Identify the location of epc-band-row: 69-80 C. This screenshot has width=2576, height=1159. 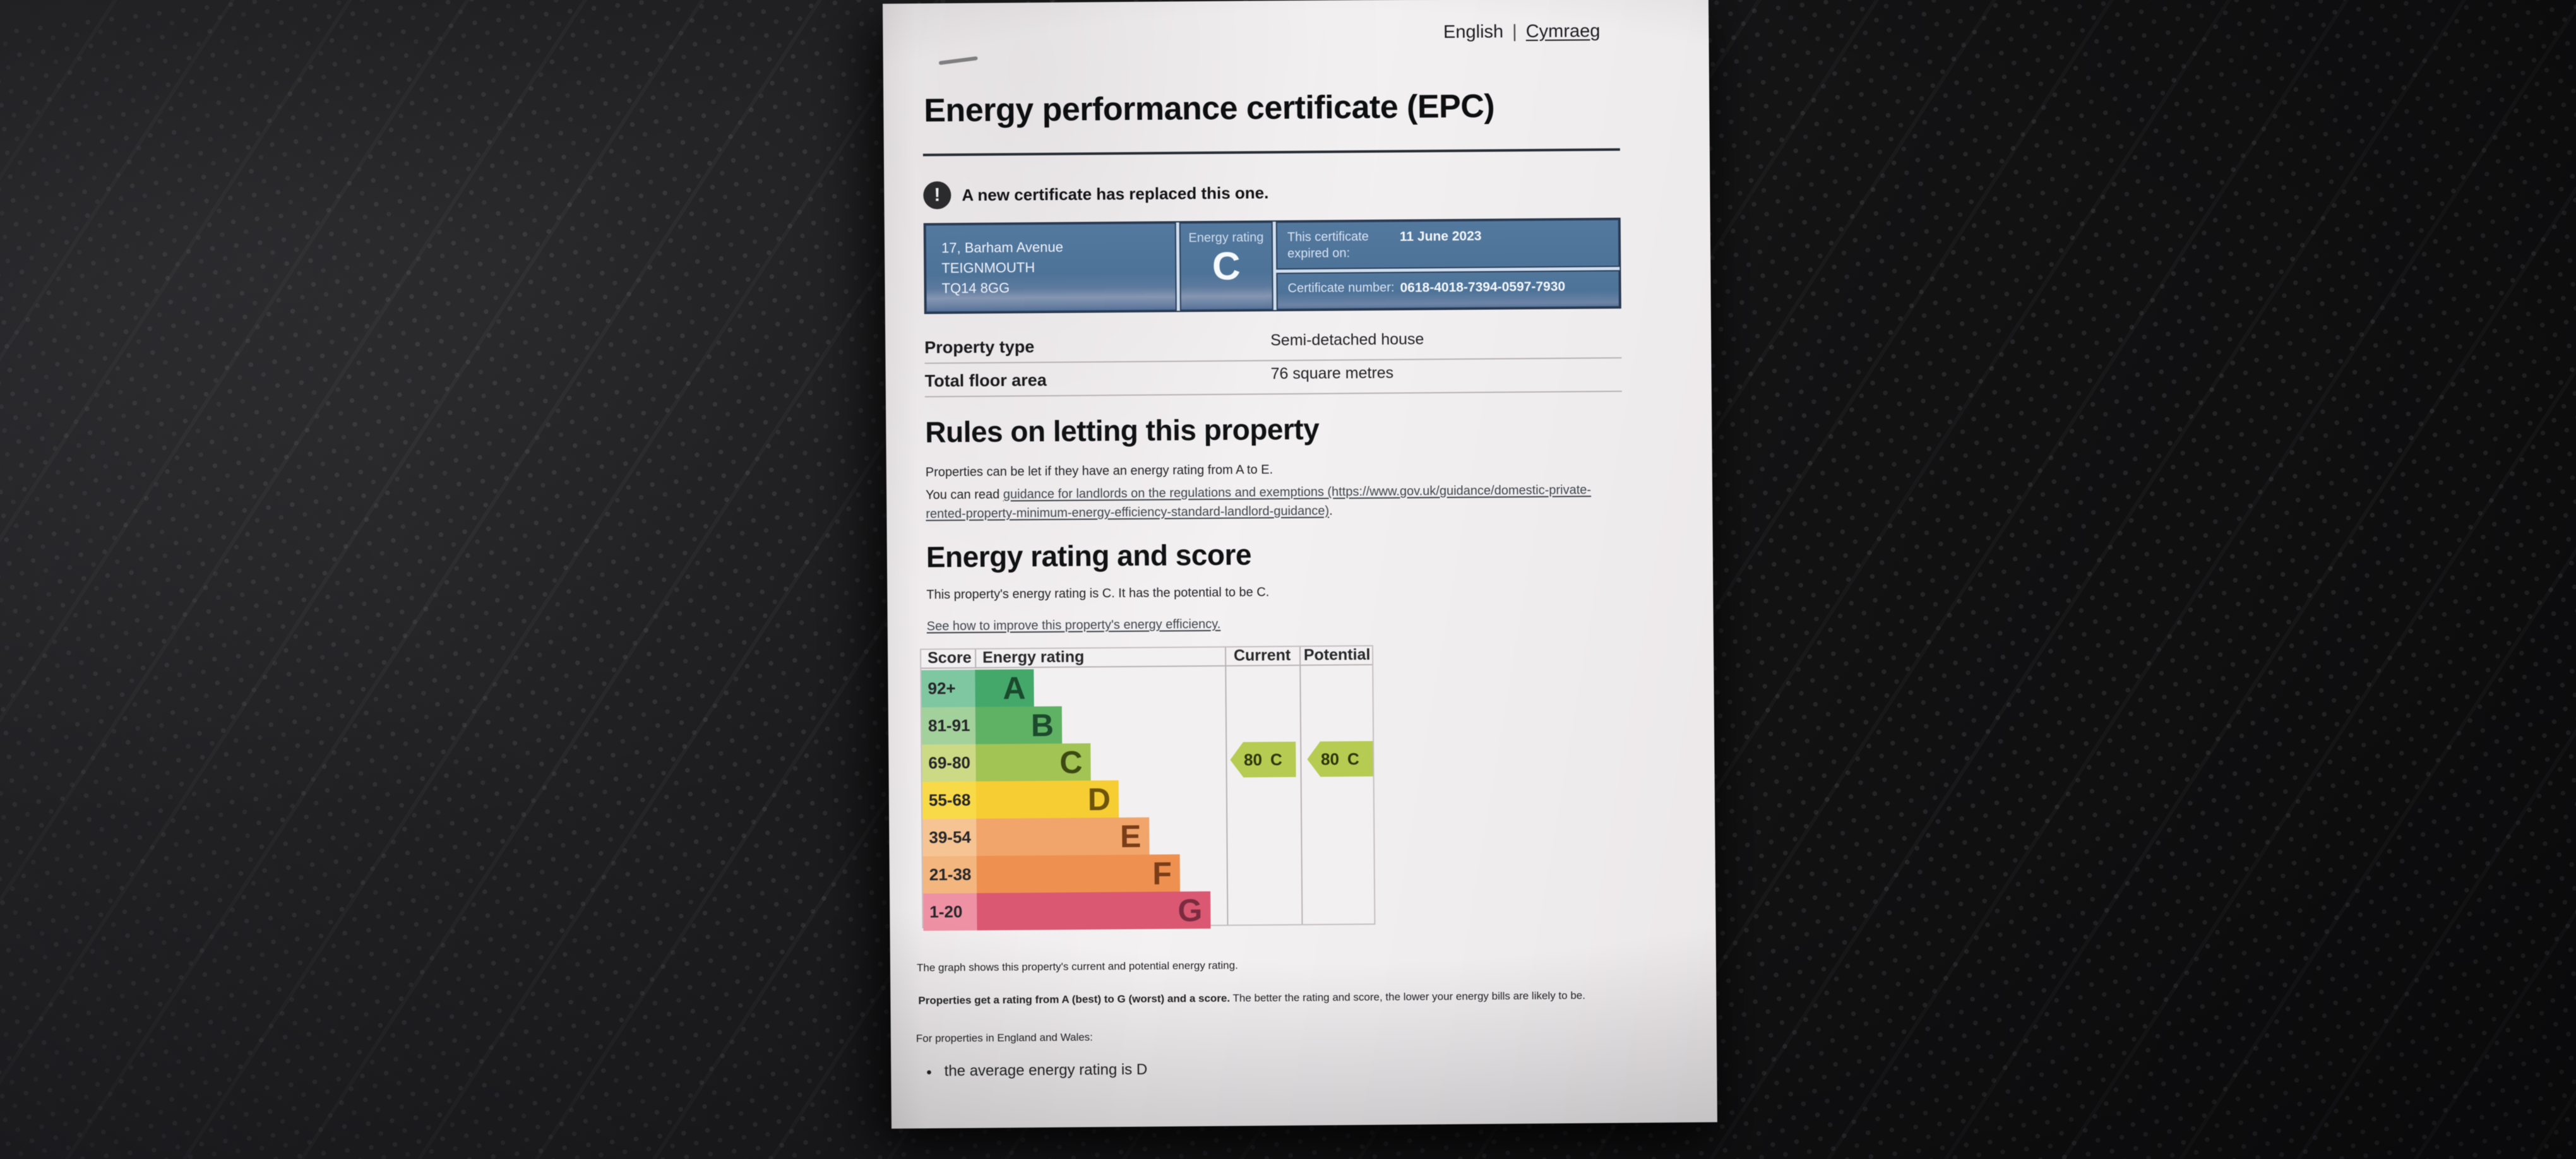
(1073, 762).